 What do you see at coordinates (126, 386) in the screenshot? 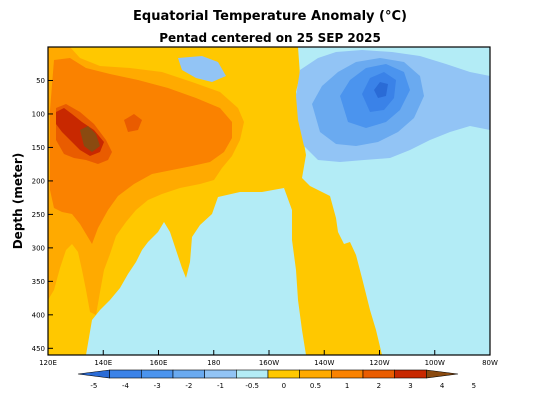
I see `colorbar-label: -4` at bounding box center [126, 386].